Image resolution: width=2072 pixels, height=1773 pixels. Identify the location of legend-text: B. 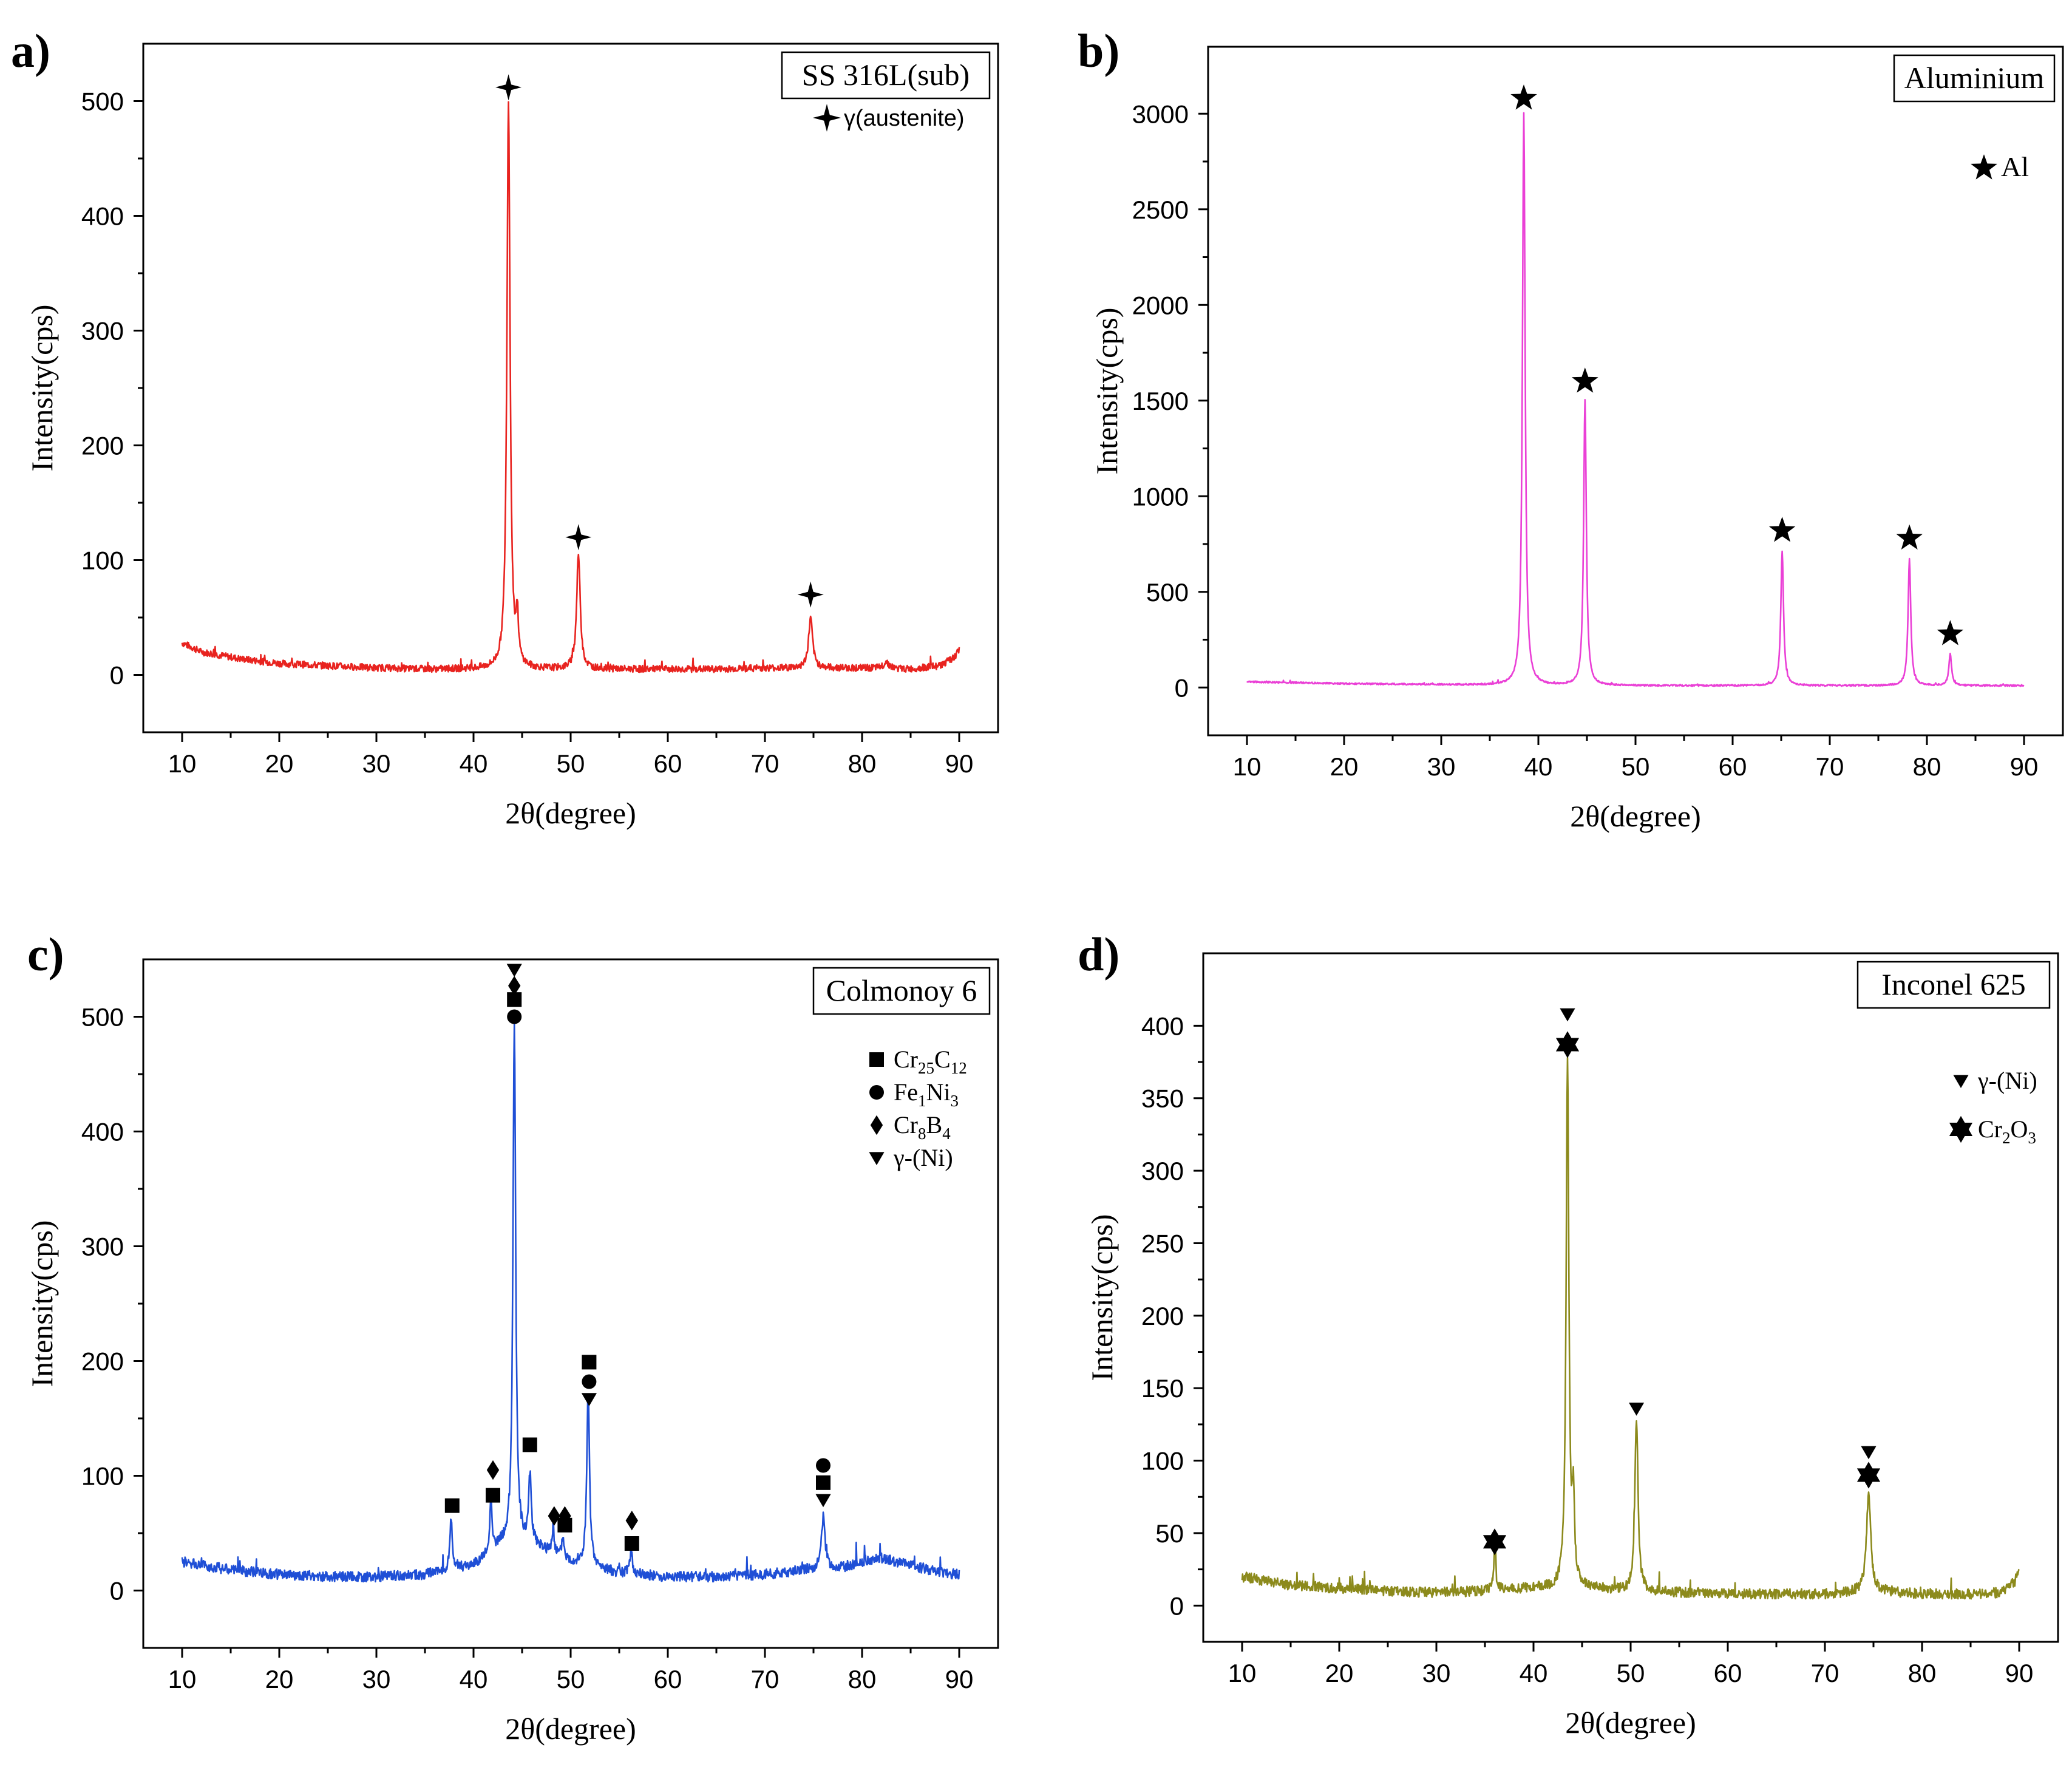
(934, 1125).